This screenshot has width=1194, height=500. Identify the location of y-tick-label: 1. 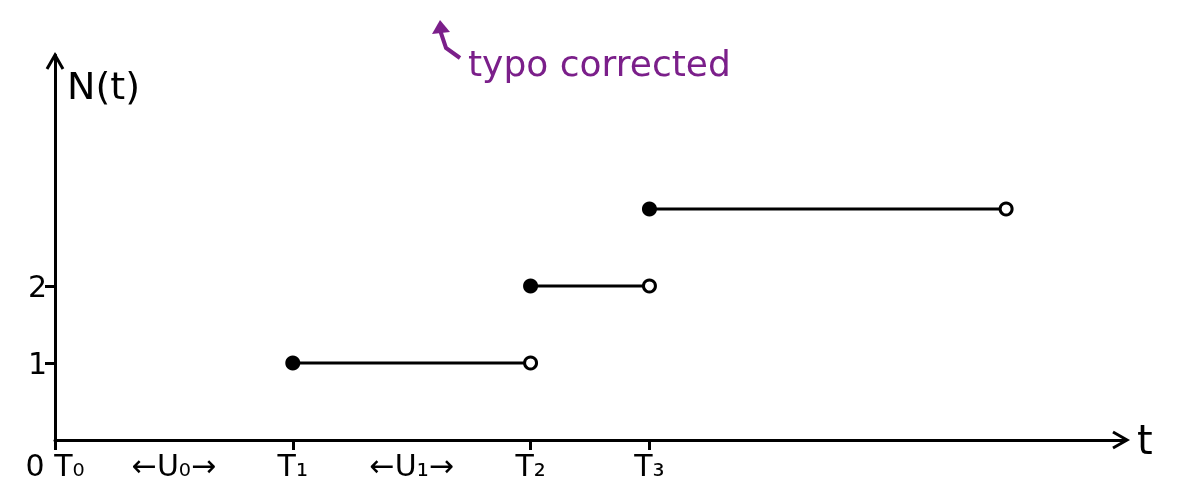
(37, 363).